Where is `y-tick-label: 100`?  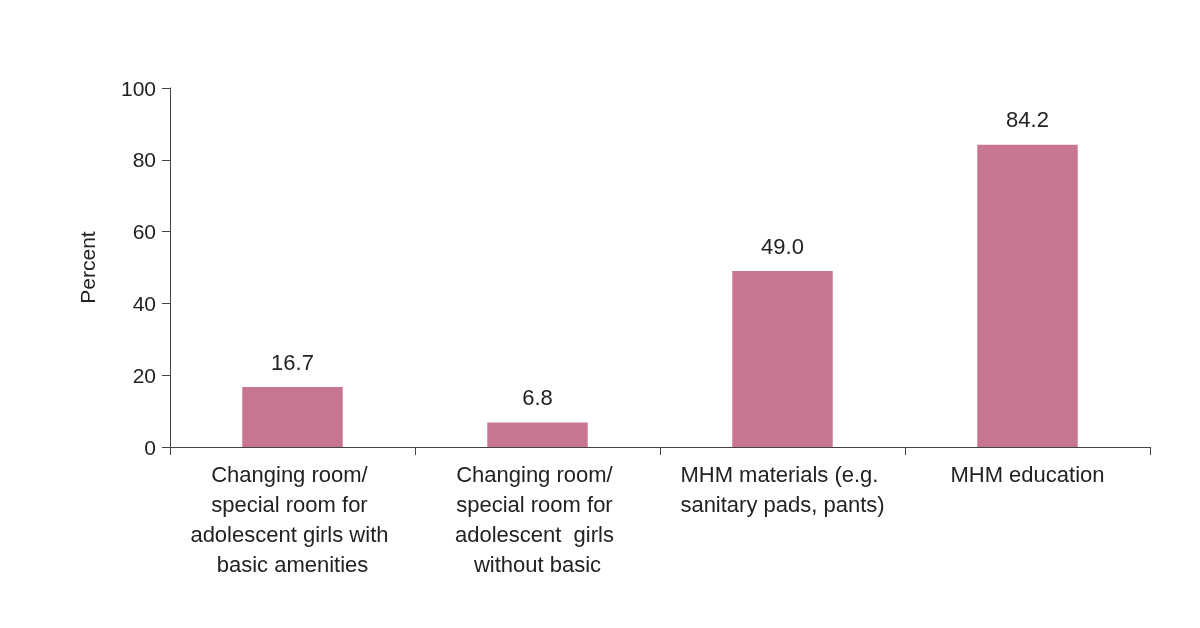
y-tick-label: 100 is located at coordinates (138, 88).